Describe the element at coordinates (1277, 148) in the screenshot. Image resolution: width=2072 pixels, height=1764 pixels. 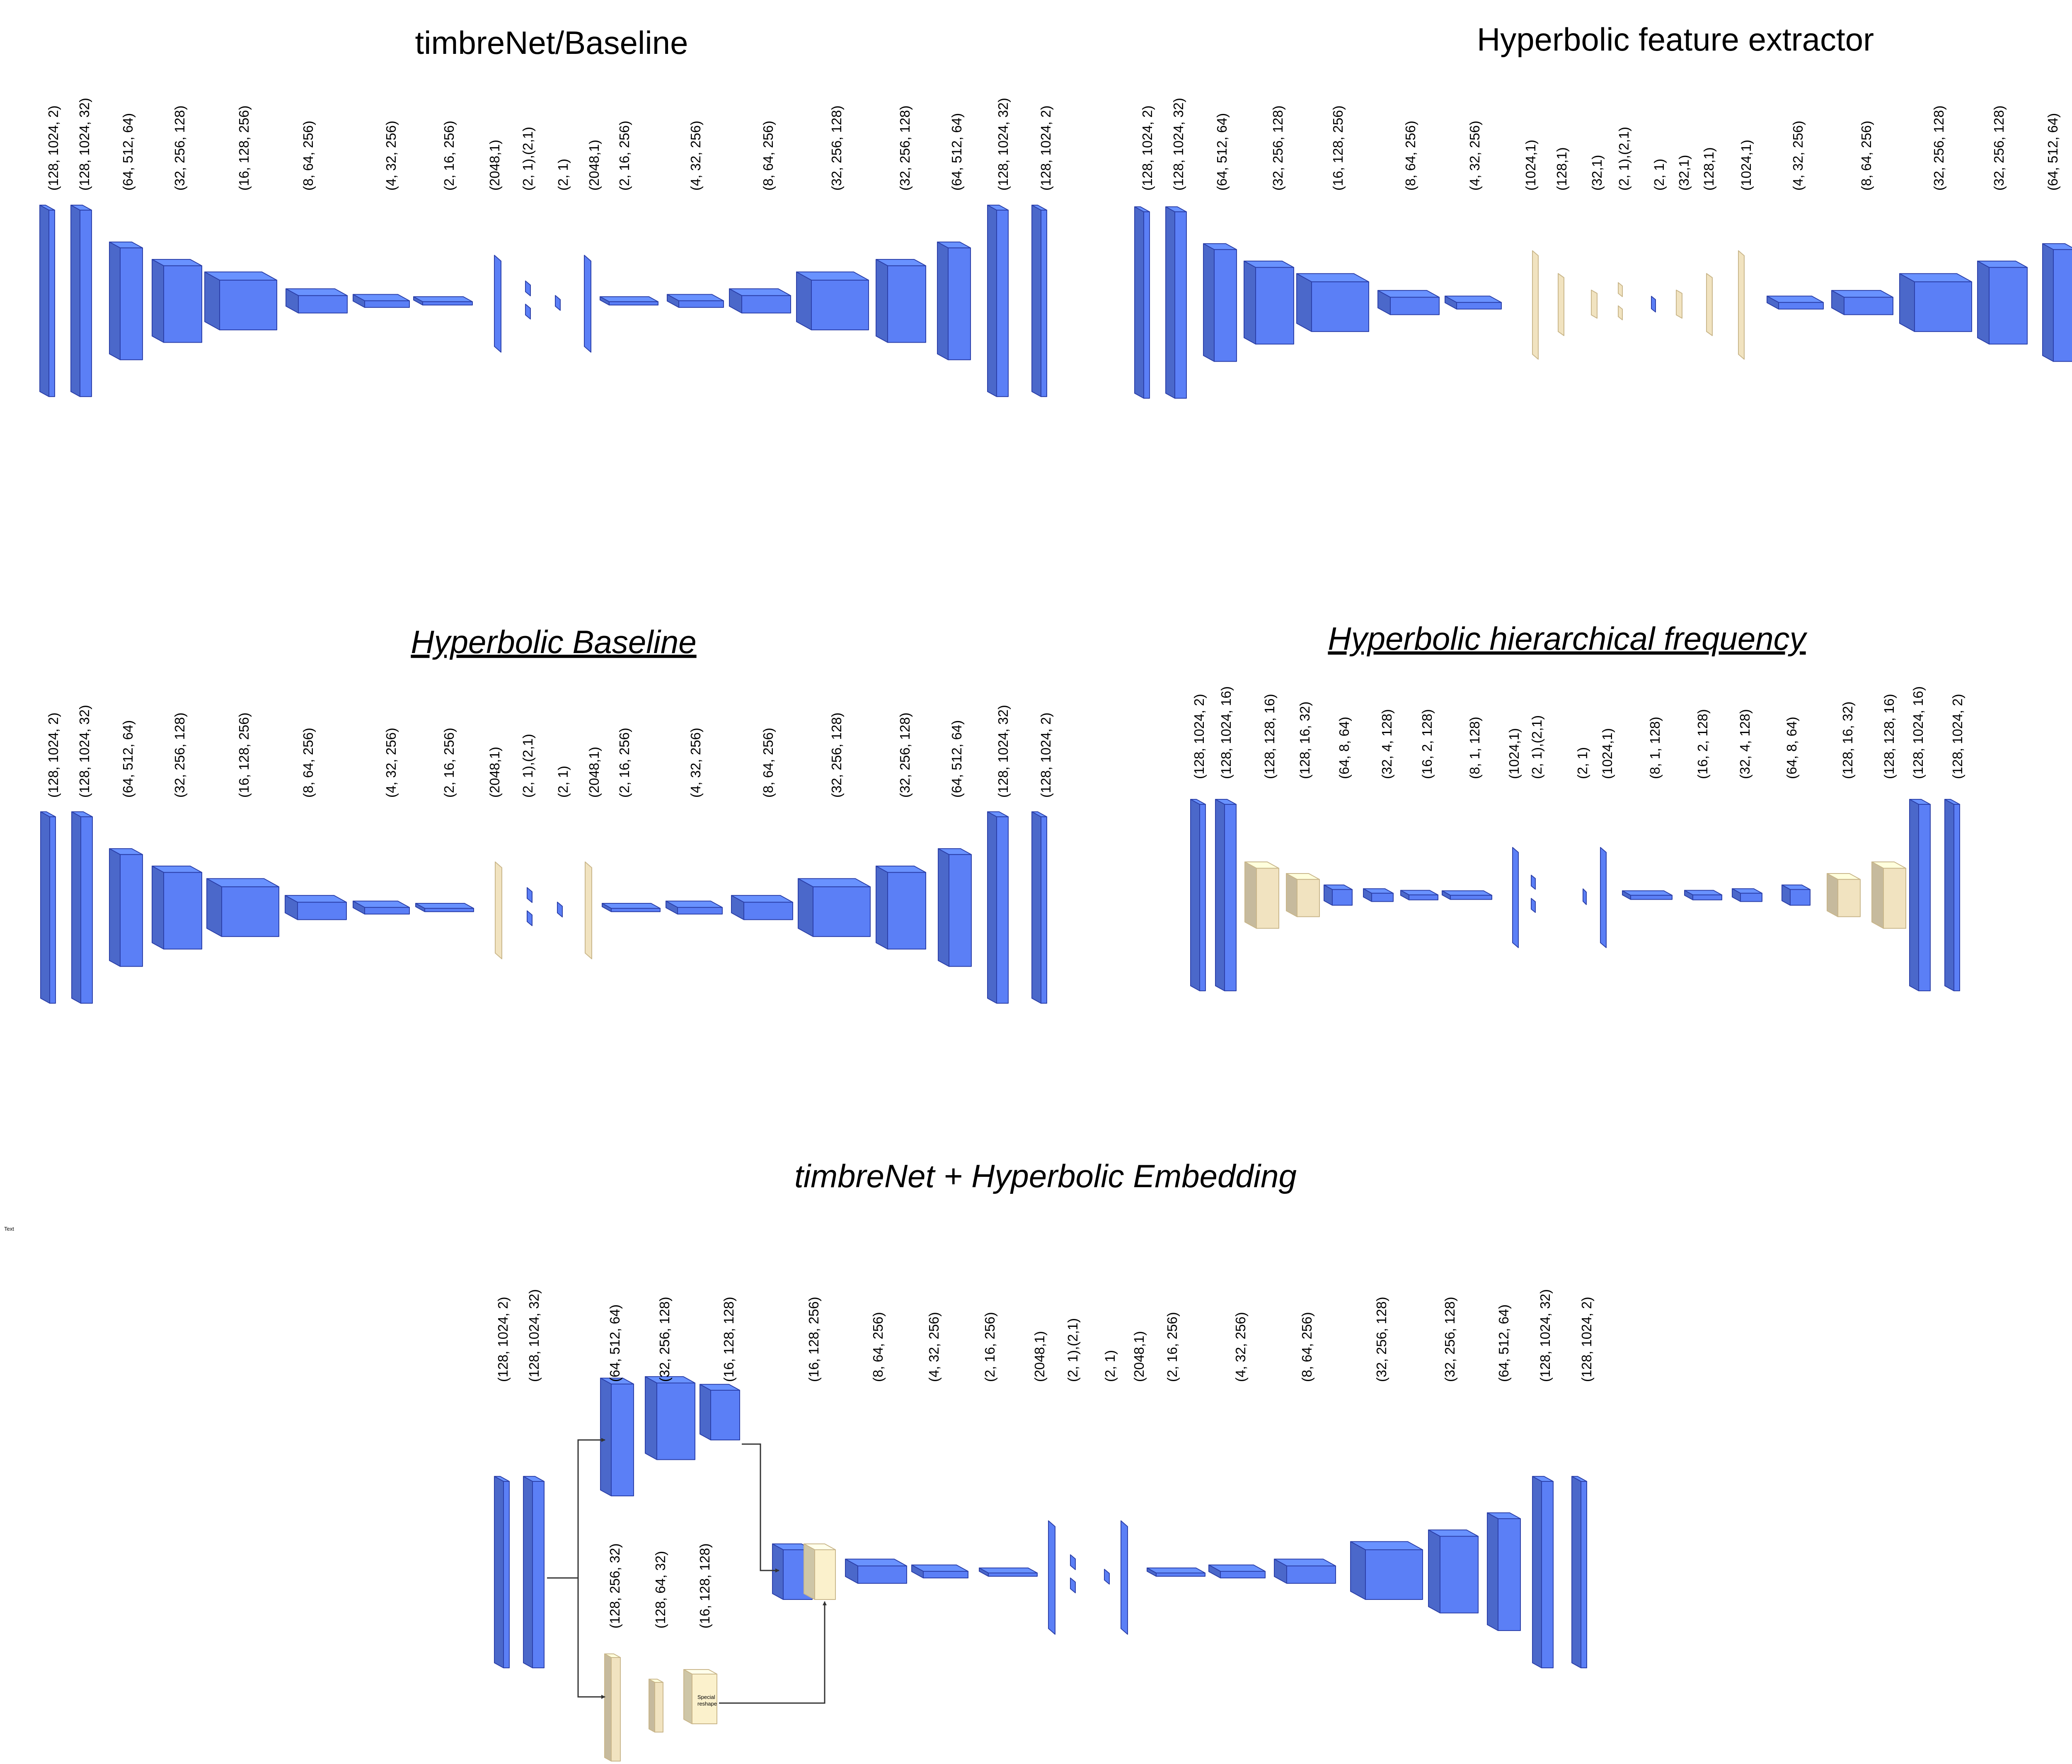
I see `d2-label-3: (32, 256, 128)` at that location.